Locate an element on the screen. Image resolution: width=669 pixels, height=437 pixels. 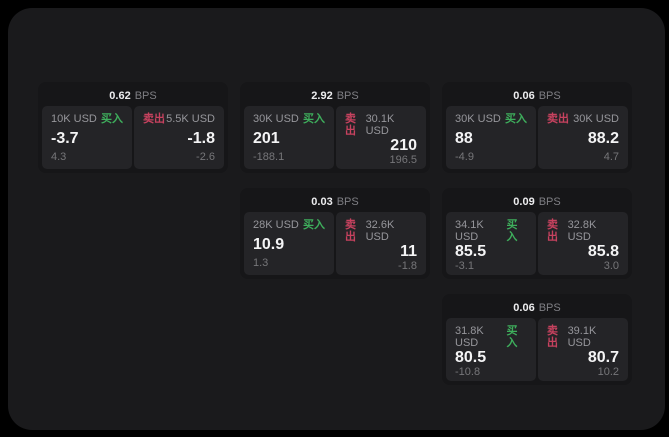
sell-panel: 卖出 5.5K USD -1.8 -2.6 is located at coordinates (179, 137).